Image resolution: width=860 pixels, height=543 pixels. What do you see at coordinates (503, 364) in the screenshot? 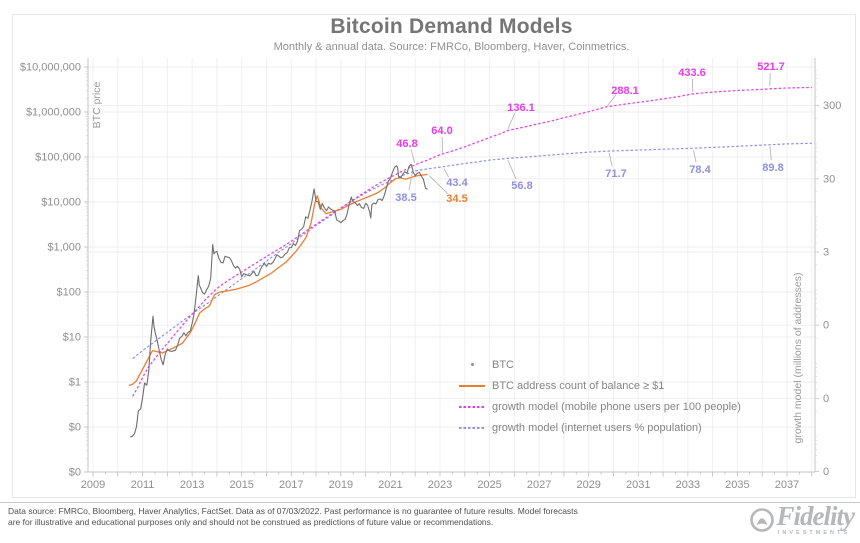
I see `legend-label: BTC` at bounding box center [503, 364].